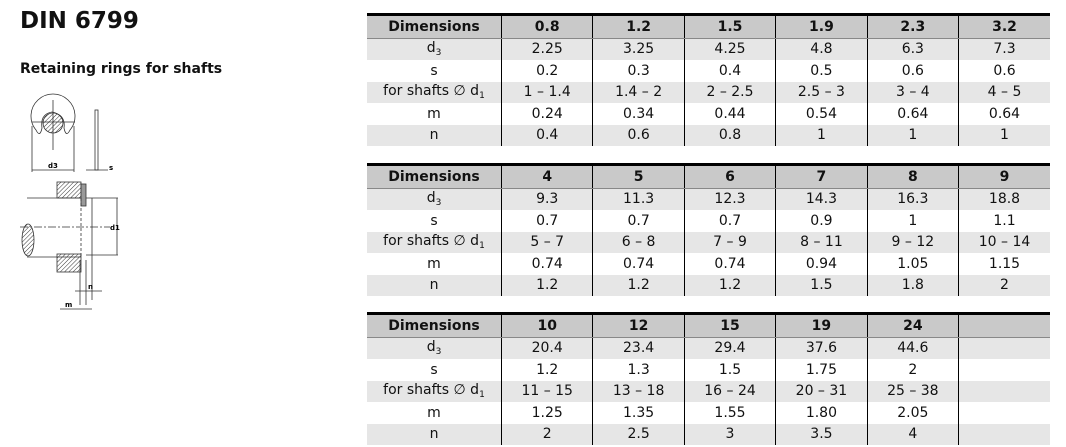 The width and height of the screenshot is (1066, 447). I want to click on value-cell: 3.25, so click(638, 49).